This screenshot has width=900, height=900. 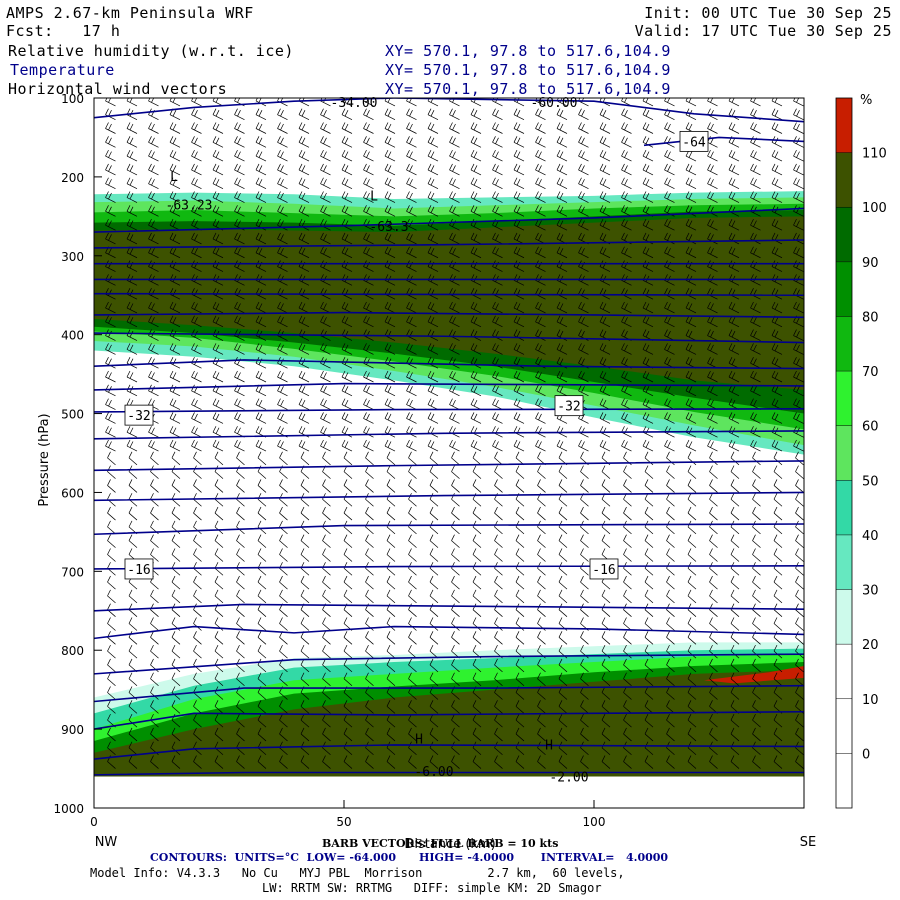 What do you see at coordinates (449, 294) in the screenshot?
I see `temperature-contour` at bounding box center [449, 294].